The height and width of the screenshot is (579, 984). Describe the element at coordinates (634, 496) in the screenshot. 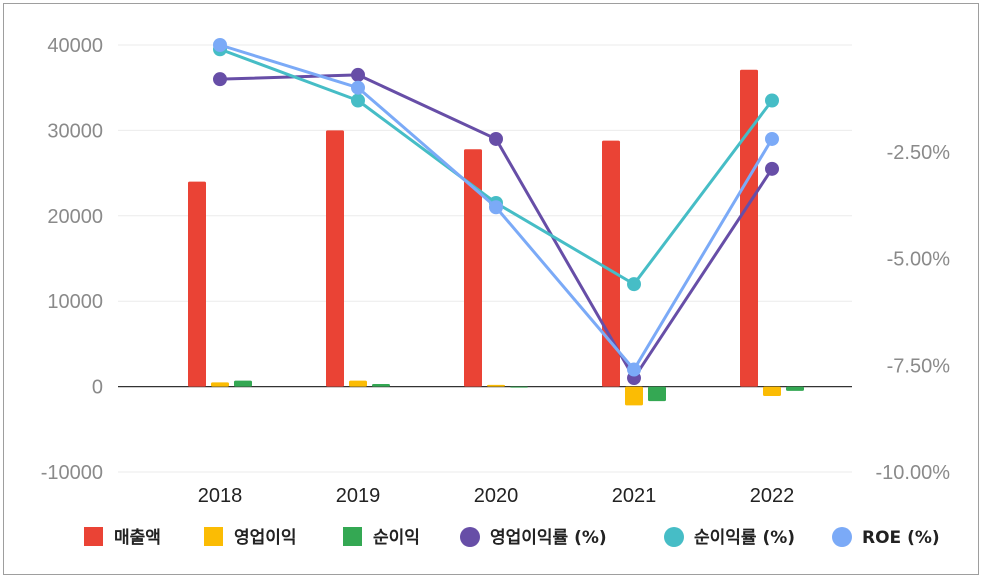

I see `x-tick-label: 2021` at that location.